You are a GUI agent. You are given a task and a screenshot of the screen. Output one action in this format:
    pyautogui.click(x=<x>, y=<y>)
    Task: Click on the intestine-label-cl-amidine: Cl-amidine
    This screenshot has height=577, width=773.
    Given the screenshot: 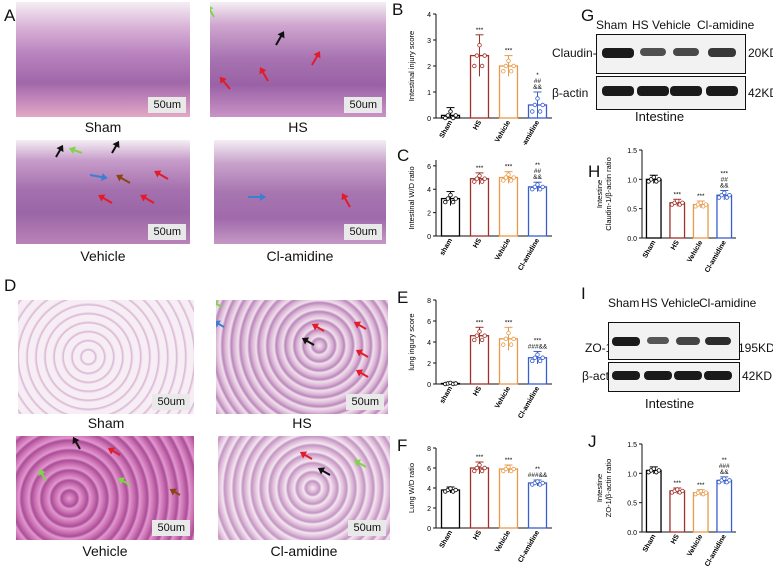 What is the action you would take?
    pyautogui.click(x=300, y=256)
    